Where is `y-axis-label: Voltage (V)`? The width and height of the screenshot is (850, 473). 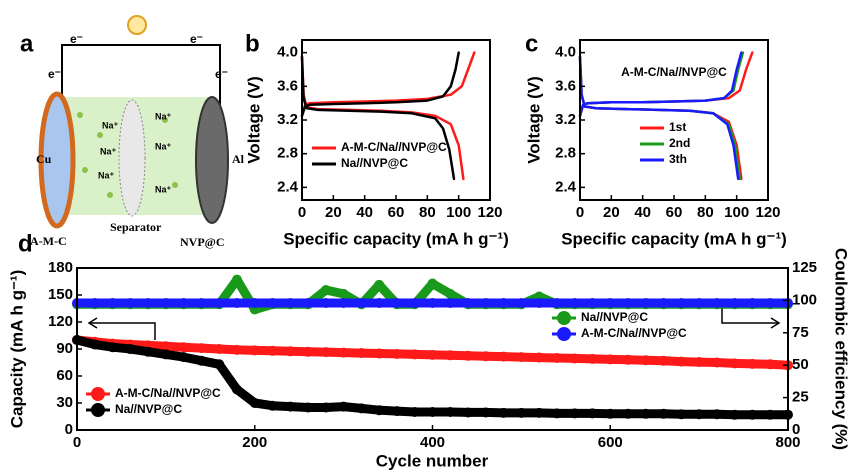
y-axis-label: Voltage (V) is located at coordinates (253, 120).